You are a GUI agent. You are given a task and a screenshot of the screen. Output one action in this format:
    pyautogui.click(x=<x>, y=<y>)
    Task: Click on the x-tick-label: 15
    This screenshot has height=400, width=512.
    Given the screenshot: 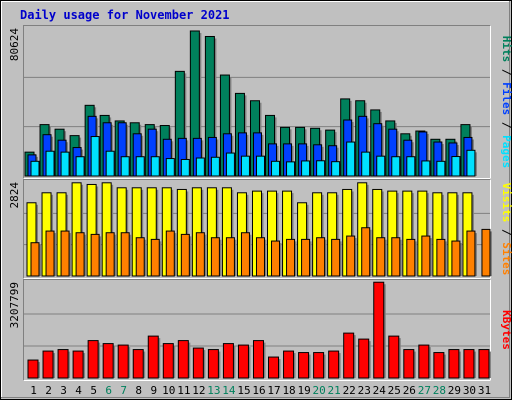 What is the action you would take?
    pyautogui.click(x=243, y=390)
    